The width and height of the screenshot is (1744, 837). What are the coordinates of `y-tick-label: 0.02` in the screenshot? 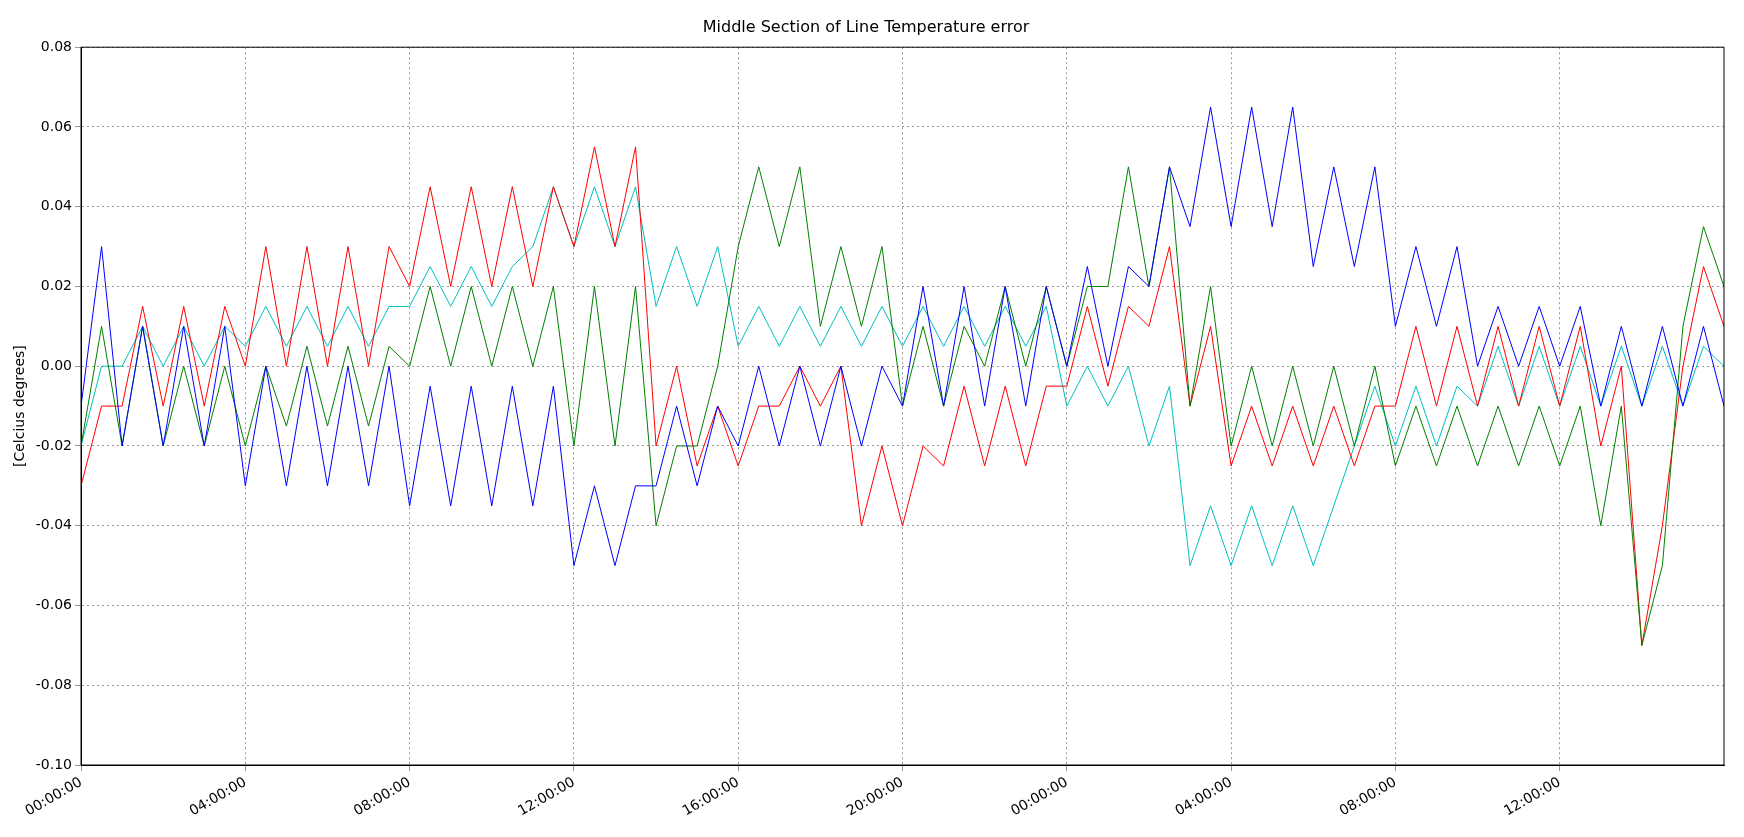 It's located at (56, 285).